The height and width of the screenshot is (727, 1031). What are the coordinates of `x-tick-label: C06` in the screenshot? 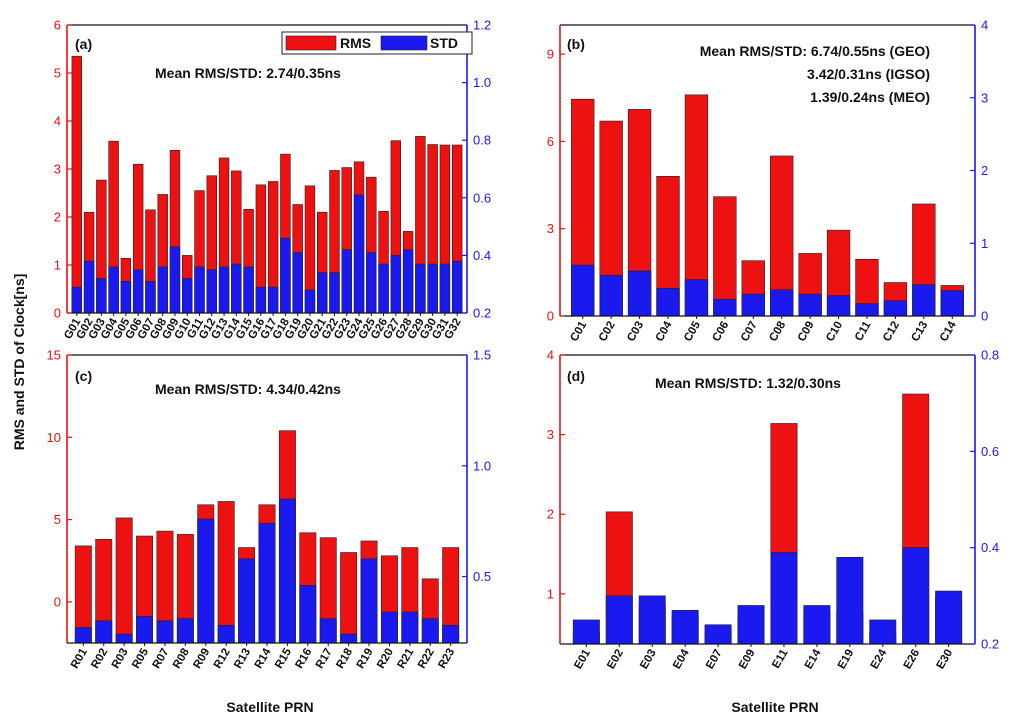 It's located at (721, 332).